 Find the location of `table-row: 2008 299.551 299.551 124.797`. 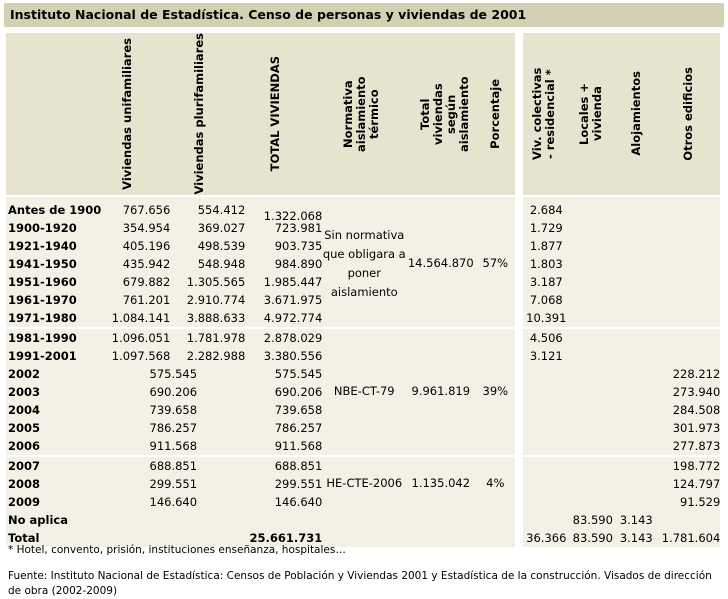

table-row: 2008 299.551 299.551 124.797 is located at coordinates (363, 483).